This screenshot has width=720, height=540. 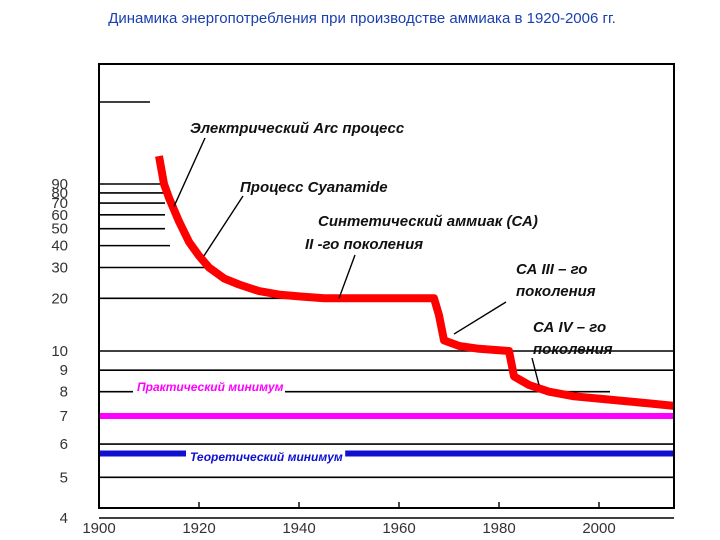 What do you see at coordinates (64, 416) in the screenshot?
I see `y-tick-label: 7` at bounding box center [64, 416].